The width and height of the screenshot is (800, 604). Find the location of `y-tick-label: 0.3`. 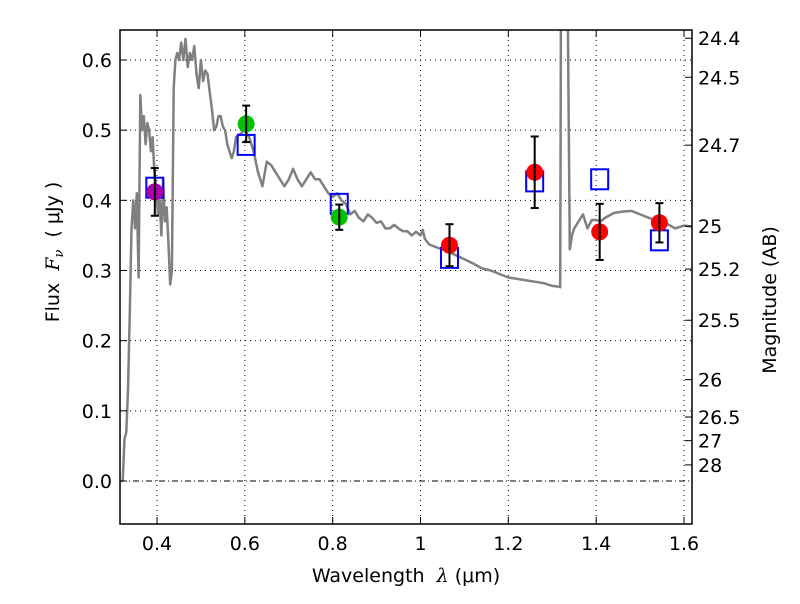

y-tick-label: 0.3 is located at coordinates (97, 272).